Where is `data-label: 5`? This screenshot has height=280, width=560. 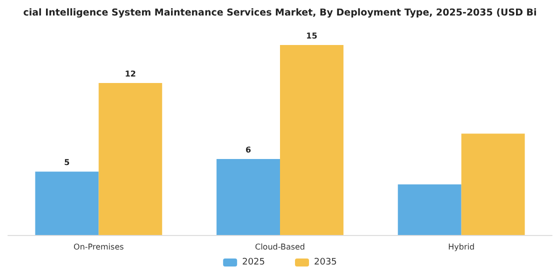
data-label: 5 is located at coordinates (67, 163).